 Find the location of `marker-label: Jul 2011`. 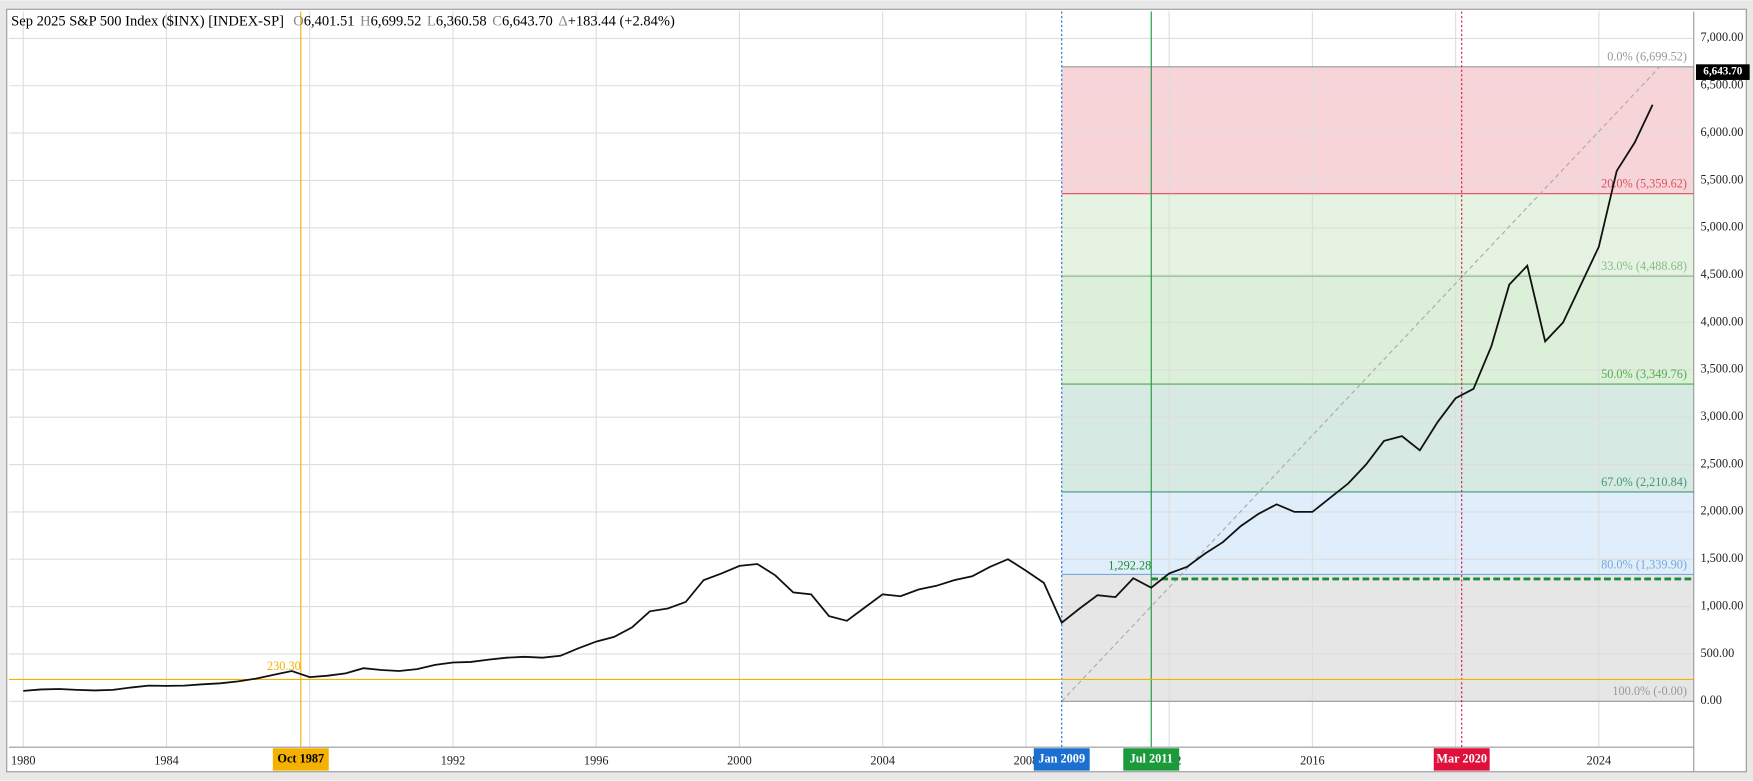

marker-label: Jul 2011 is located at coordinates (1151, 758).